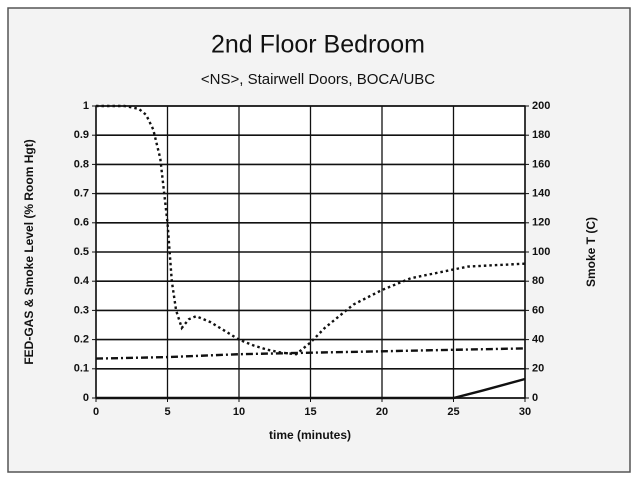 The width and height of the screenshot is (638, 482). Describe the element at coordinates (525, 412) in the screenshot. I see `x-tick-label: 30` at that location.